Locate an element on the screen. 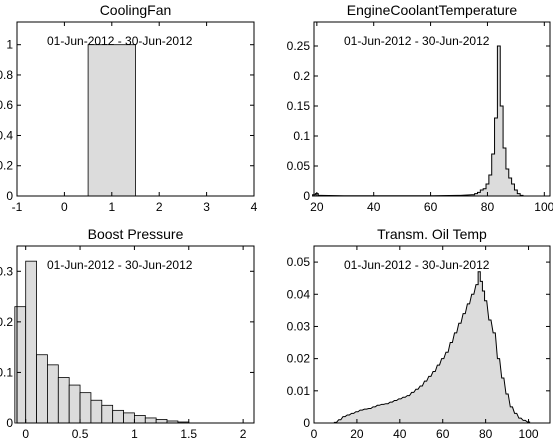 Image resolution: width=553 pixels, height=445 pixels. x-tick-label: 4 is located at coordinates (254, 207).